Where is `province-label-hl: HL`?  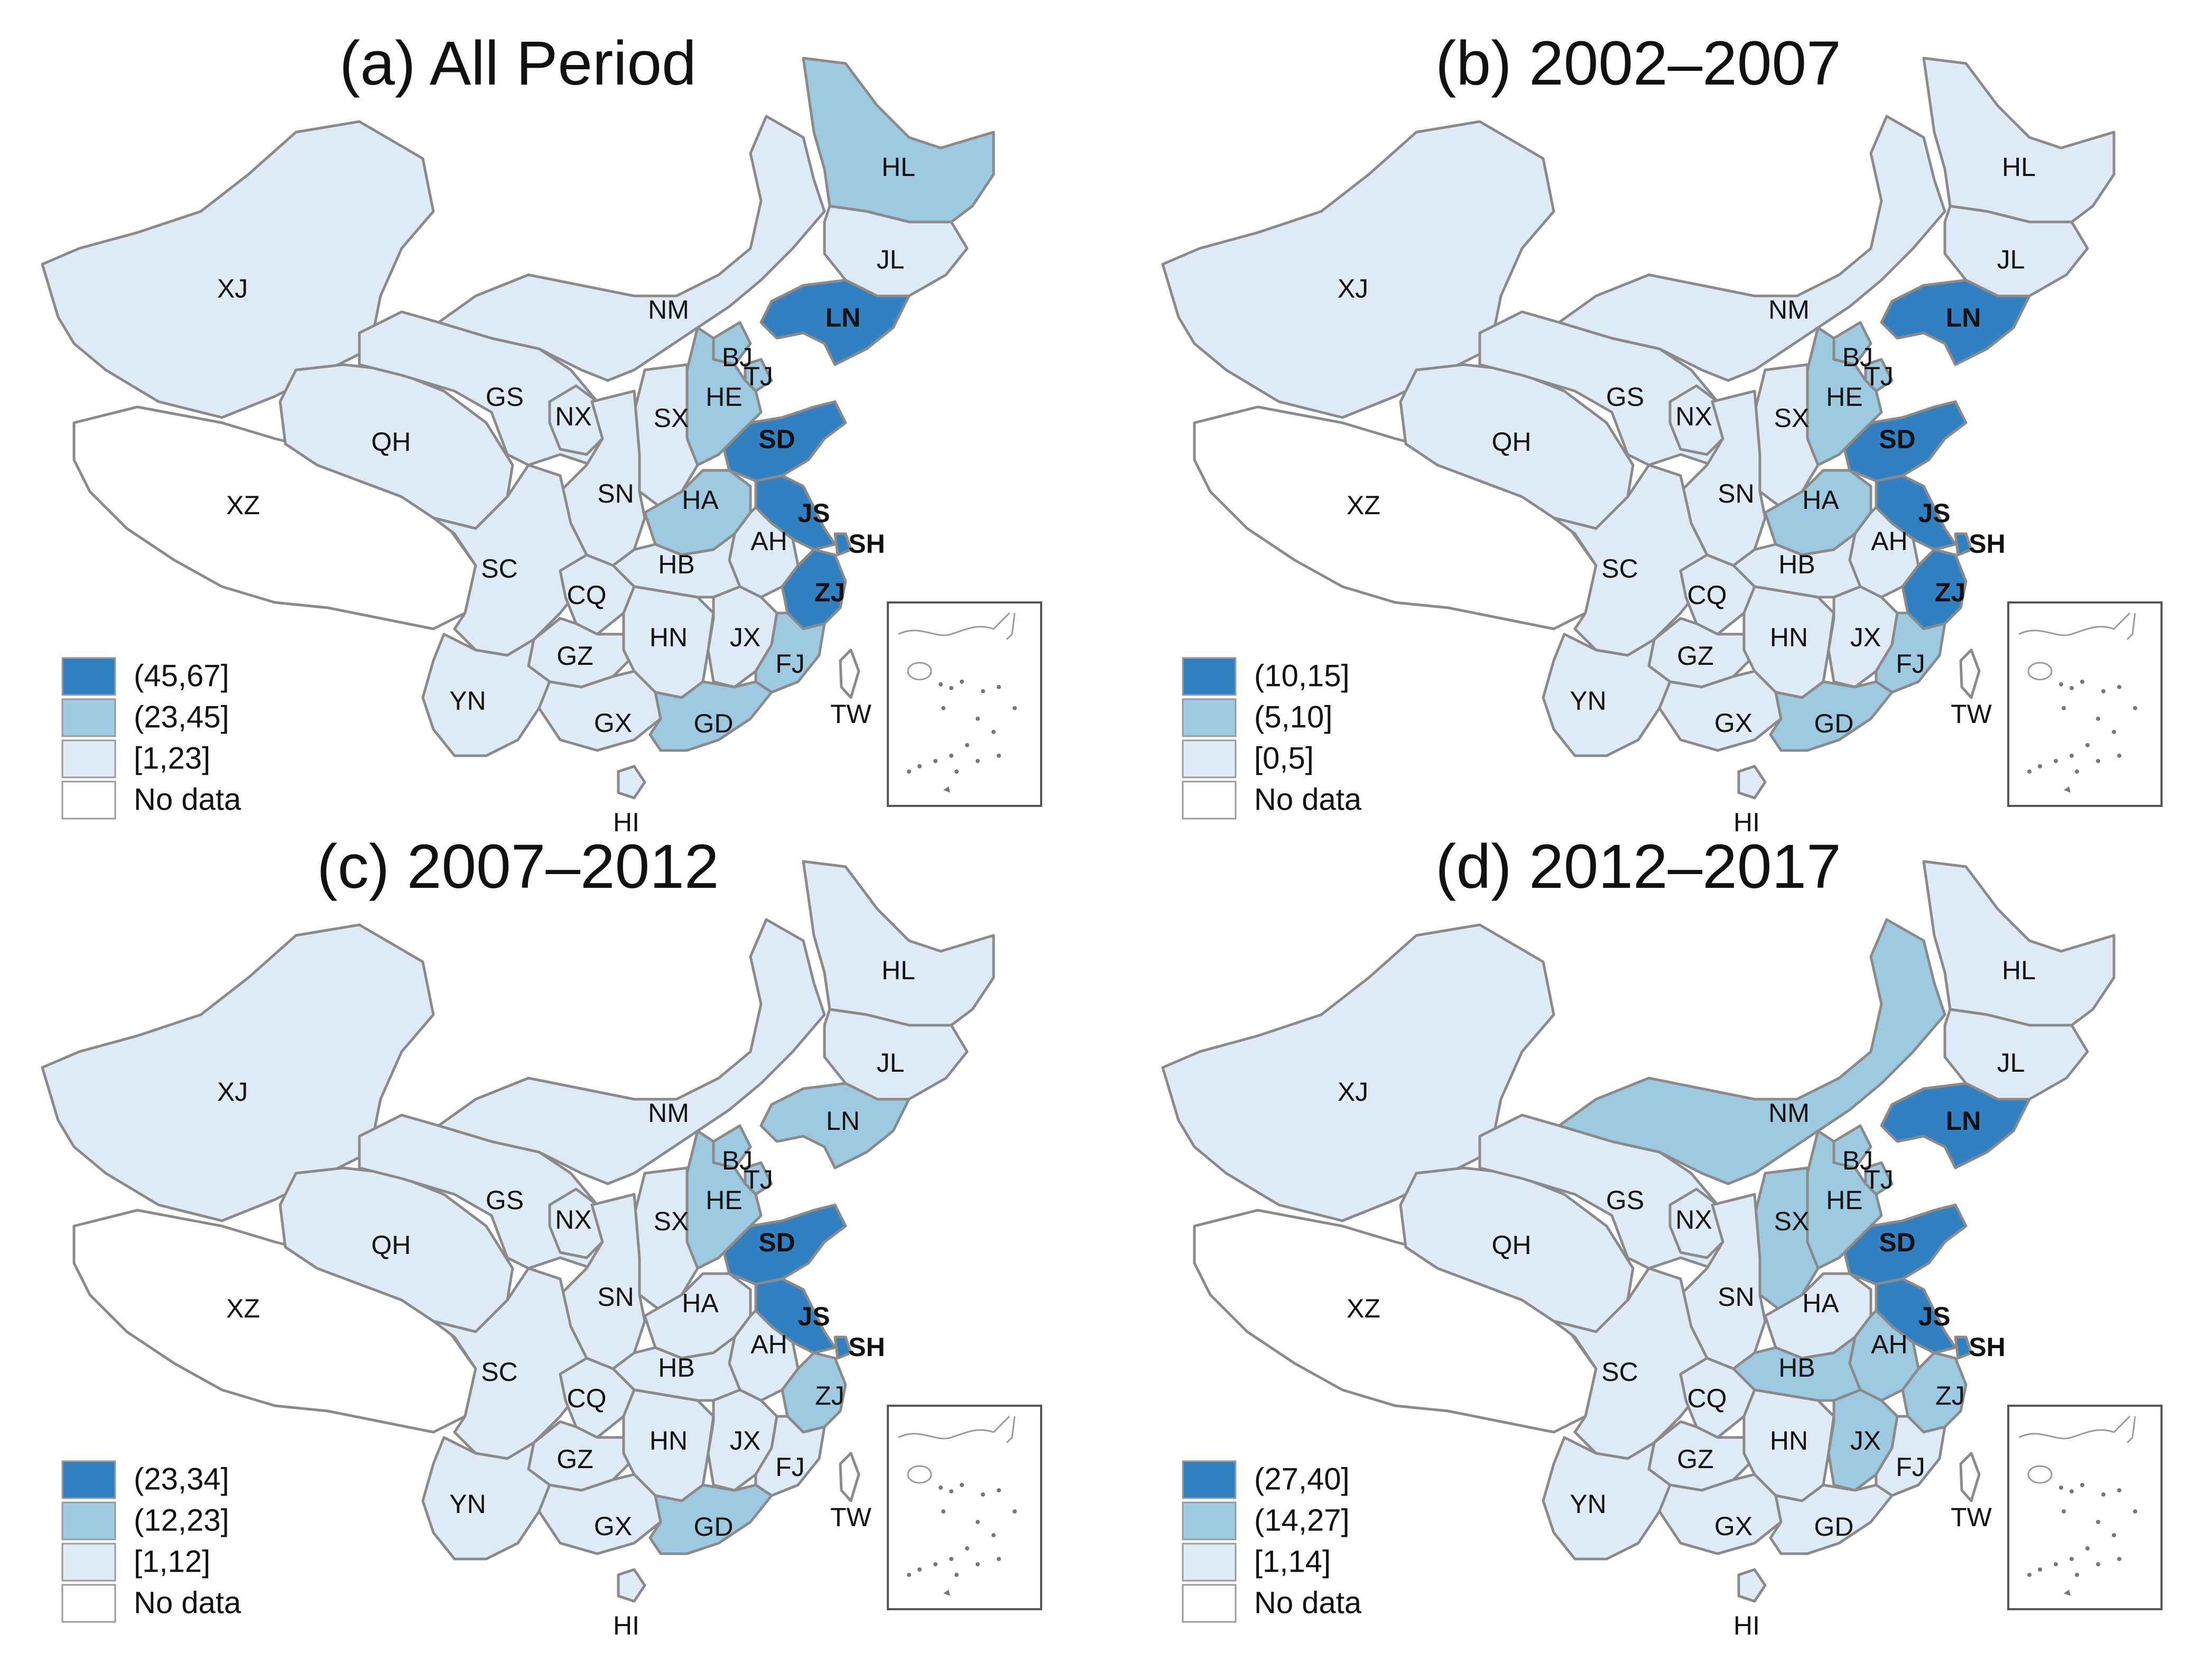
province-label-hl: HL is located at coordinates (898, 167).